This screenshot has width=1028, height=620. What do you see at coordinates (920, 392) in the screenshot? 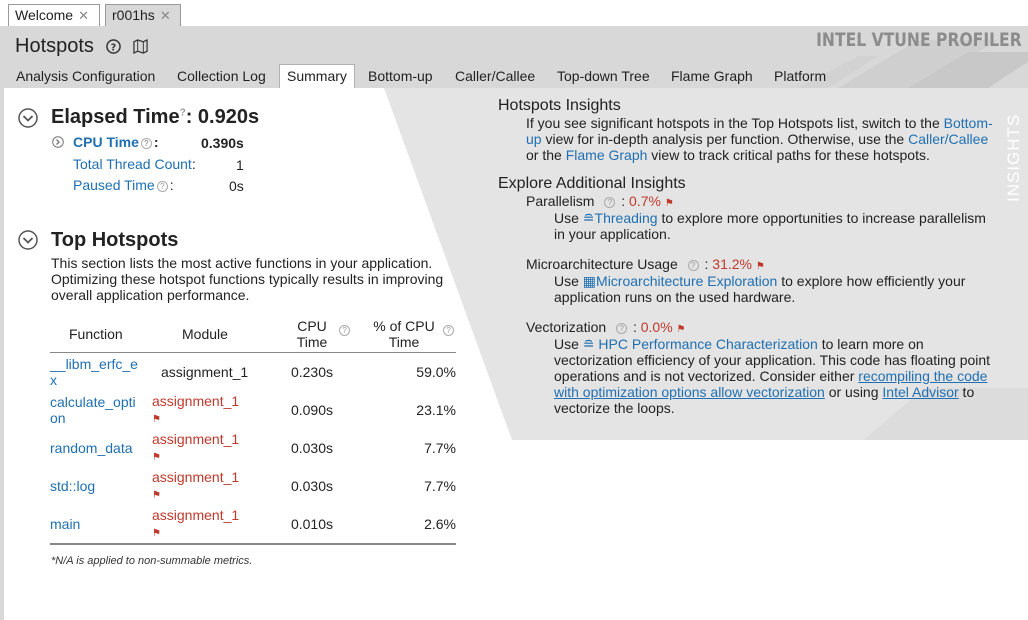
I see `intel-advisor-link: Intel Advisor` at bounding box center [920, 392].